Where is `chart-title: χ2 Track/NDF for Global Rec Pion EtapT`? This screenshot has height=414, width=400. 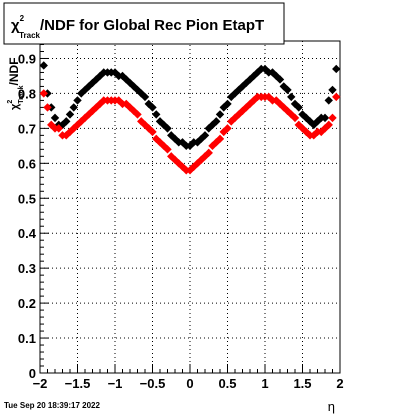
chart-title: χ2 Track/NDF for Global Rec Pion EtapT is located at coordinates (137, 27).